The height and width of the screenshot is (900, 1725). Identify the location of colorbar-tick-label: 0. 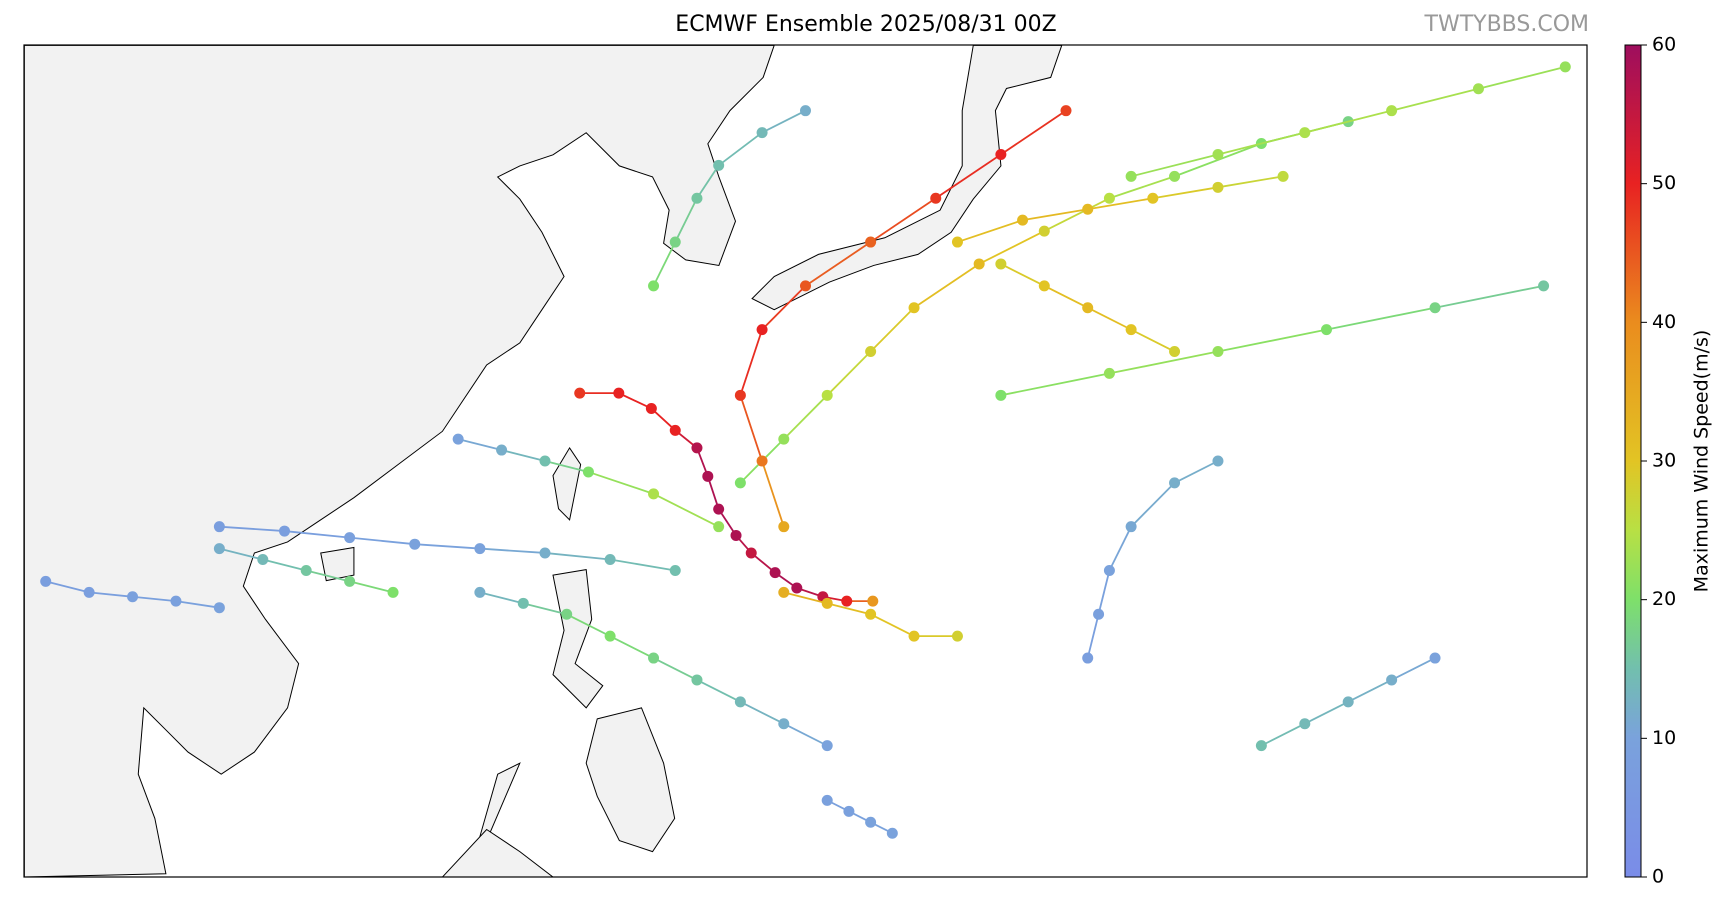
(1658, 877).